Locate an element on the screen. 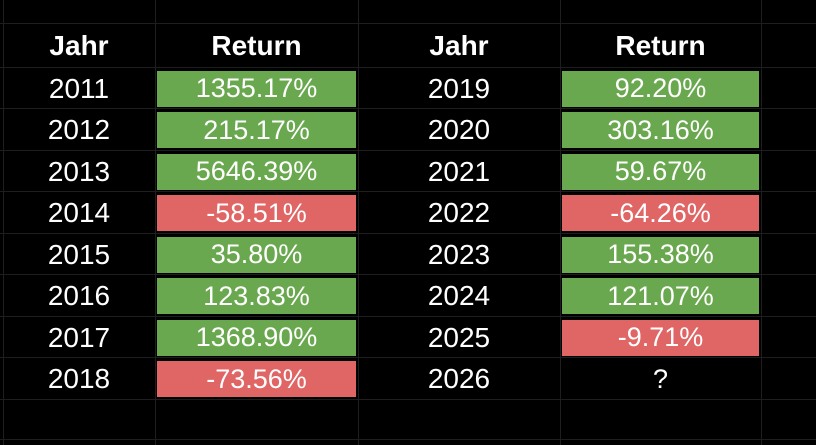  return-cell: 155.38% is located at coordinates (660, 255).